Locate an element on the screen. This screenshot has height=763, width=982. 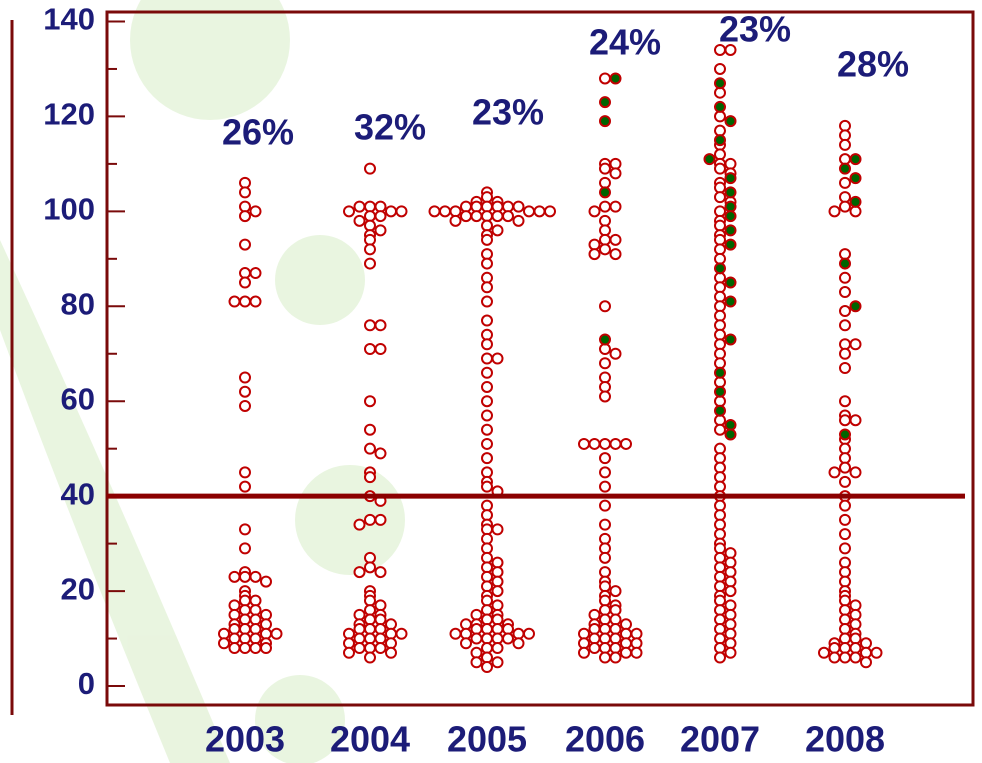
x-tick-label: 2004 is located at coordinates (370, 739).